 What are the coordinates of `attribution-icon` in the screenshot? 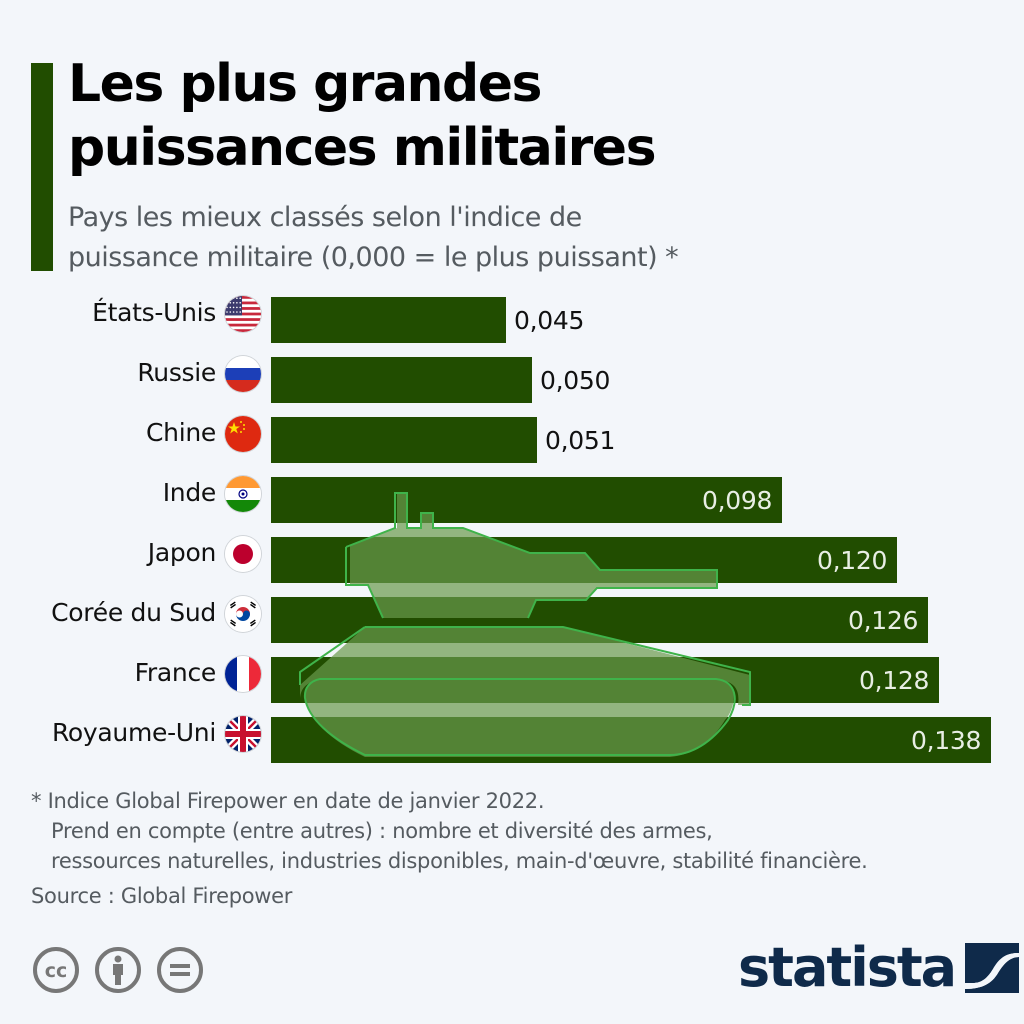 It's located at (118, 970).